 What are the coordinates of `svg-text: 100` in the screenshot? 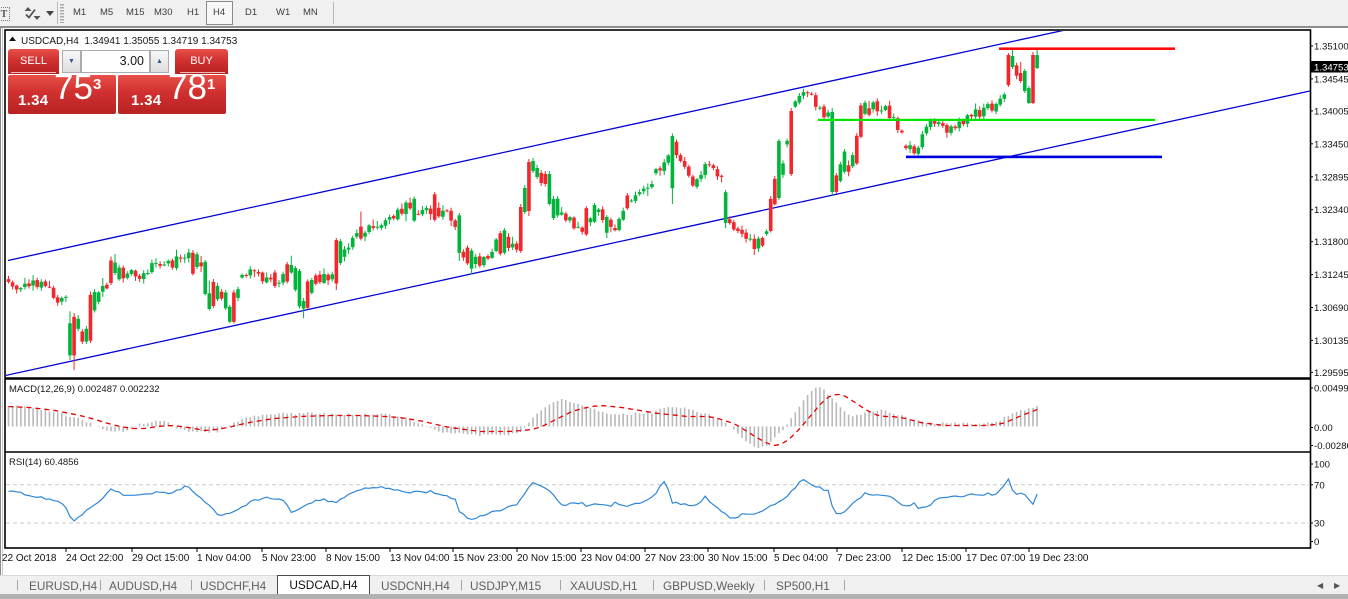 It's located at (1322, 465).